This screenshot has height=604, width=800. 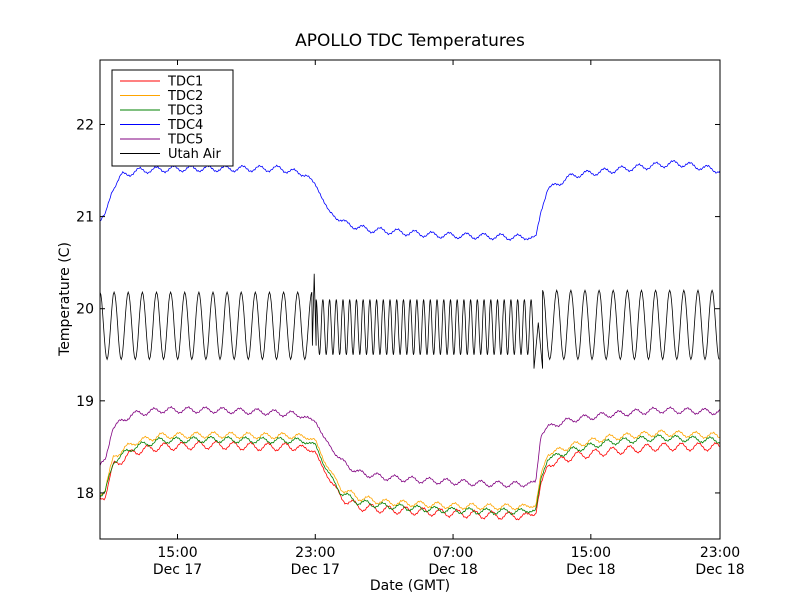 I want to click on y-axis-label: Temperature (C), so click(x=65, y=299).